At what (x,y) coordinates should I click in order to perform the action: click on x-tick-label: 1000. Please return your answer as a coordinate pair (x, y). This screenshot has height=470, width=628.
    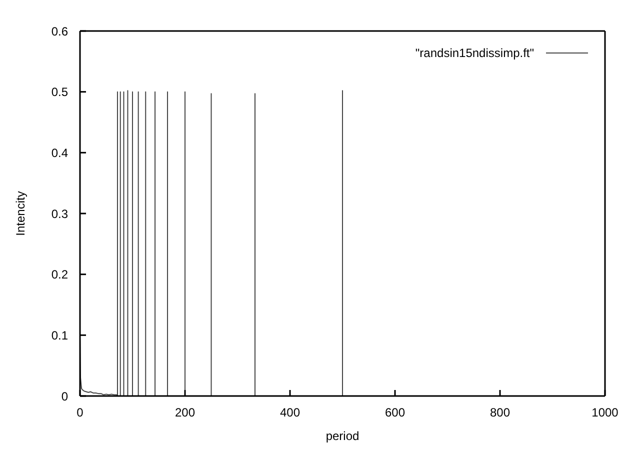
    Looking at the image, I should click on (605, 413).